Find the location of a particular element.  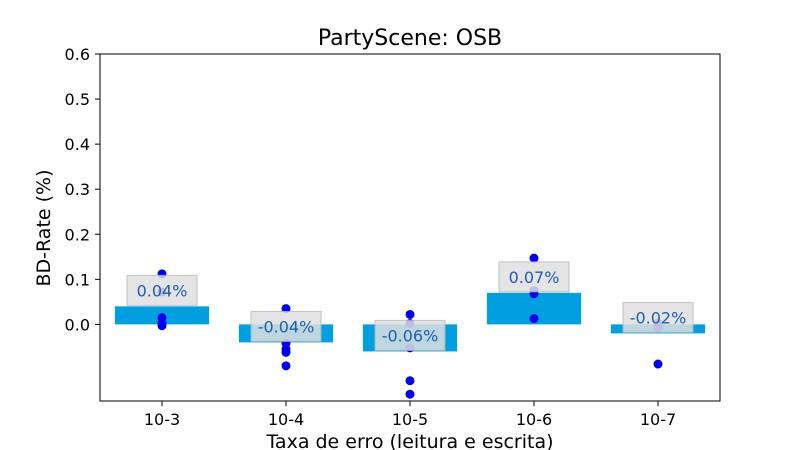

value-label: 0.07% is located at coordinates (534, 277).